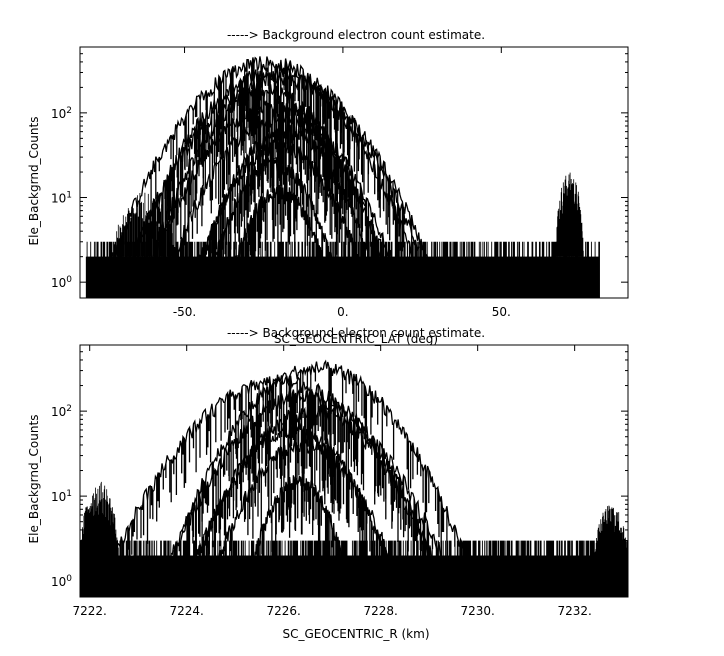 This screenshot has width=724, height=656. I want to click on x-tick-label: 7226., so click(284, 611).